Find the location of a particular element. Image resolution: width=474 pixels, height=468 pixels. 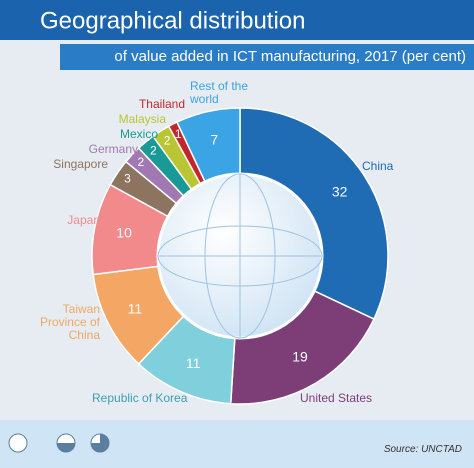

value-label: 3 is located at coordinates (127, 179).